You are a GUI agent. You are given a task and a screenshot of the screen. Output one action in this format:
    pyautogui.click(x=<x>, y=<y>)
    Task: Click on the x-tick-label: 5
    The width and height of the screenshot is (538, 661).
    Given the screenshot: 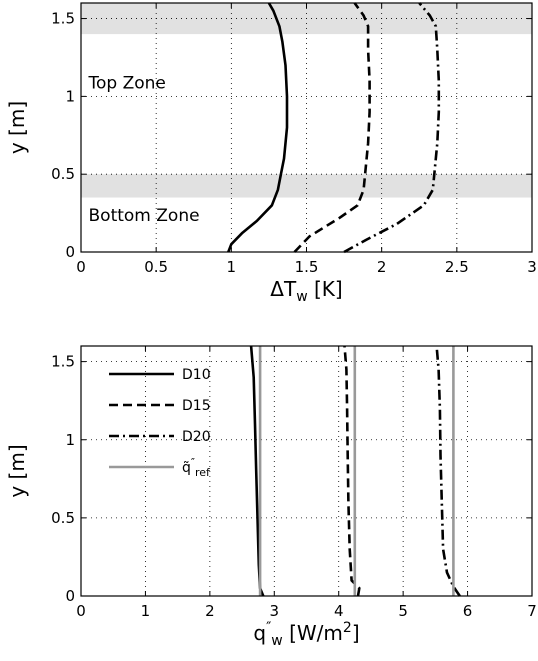 What is the action you would take?
    pyautogui.click(x=403, y=611)
    